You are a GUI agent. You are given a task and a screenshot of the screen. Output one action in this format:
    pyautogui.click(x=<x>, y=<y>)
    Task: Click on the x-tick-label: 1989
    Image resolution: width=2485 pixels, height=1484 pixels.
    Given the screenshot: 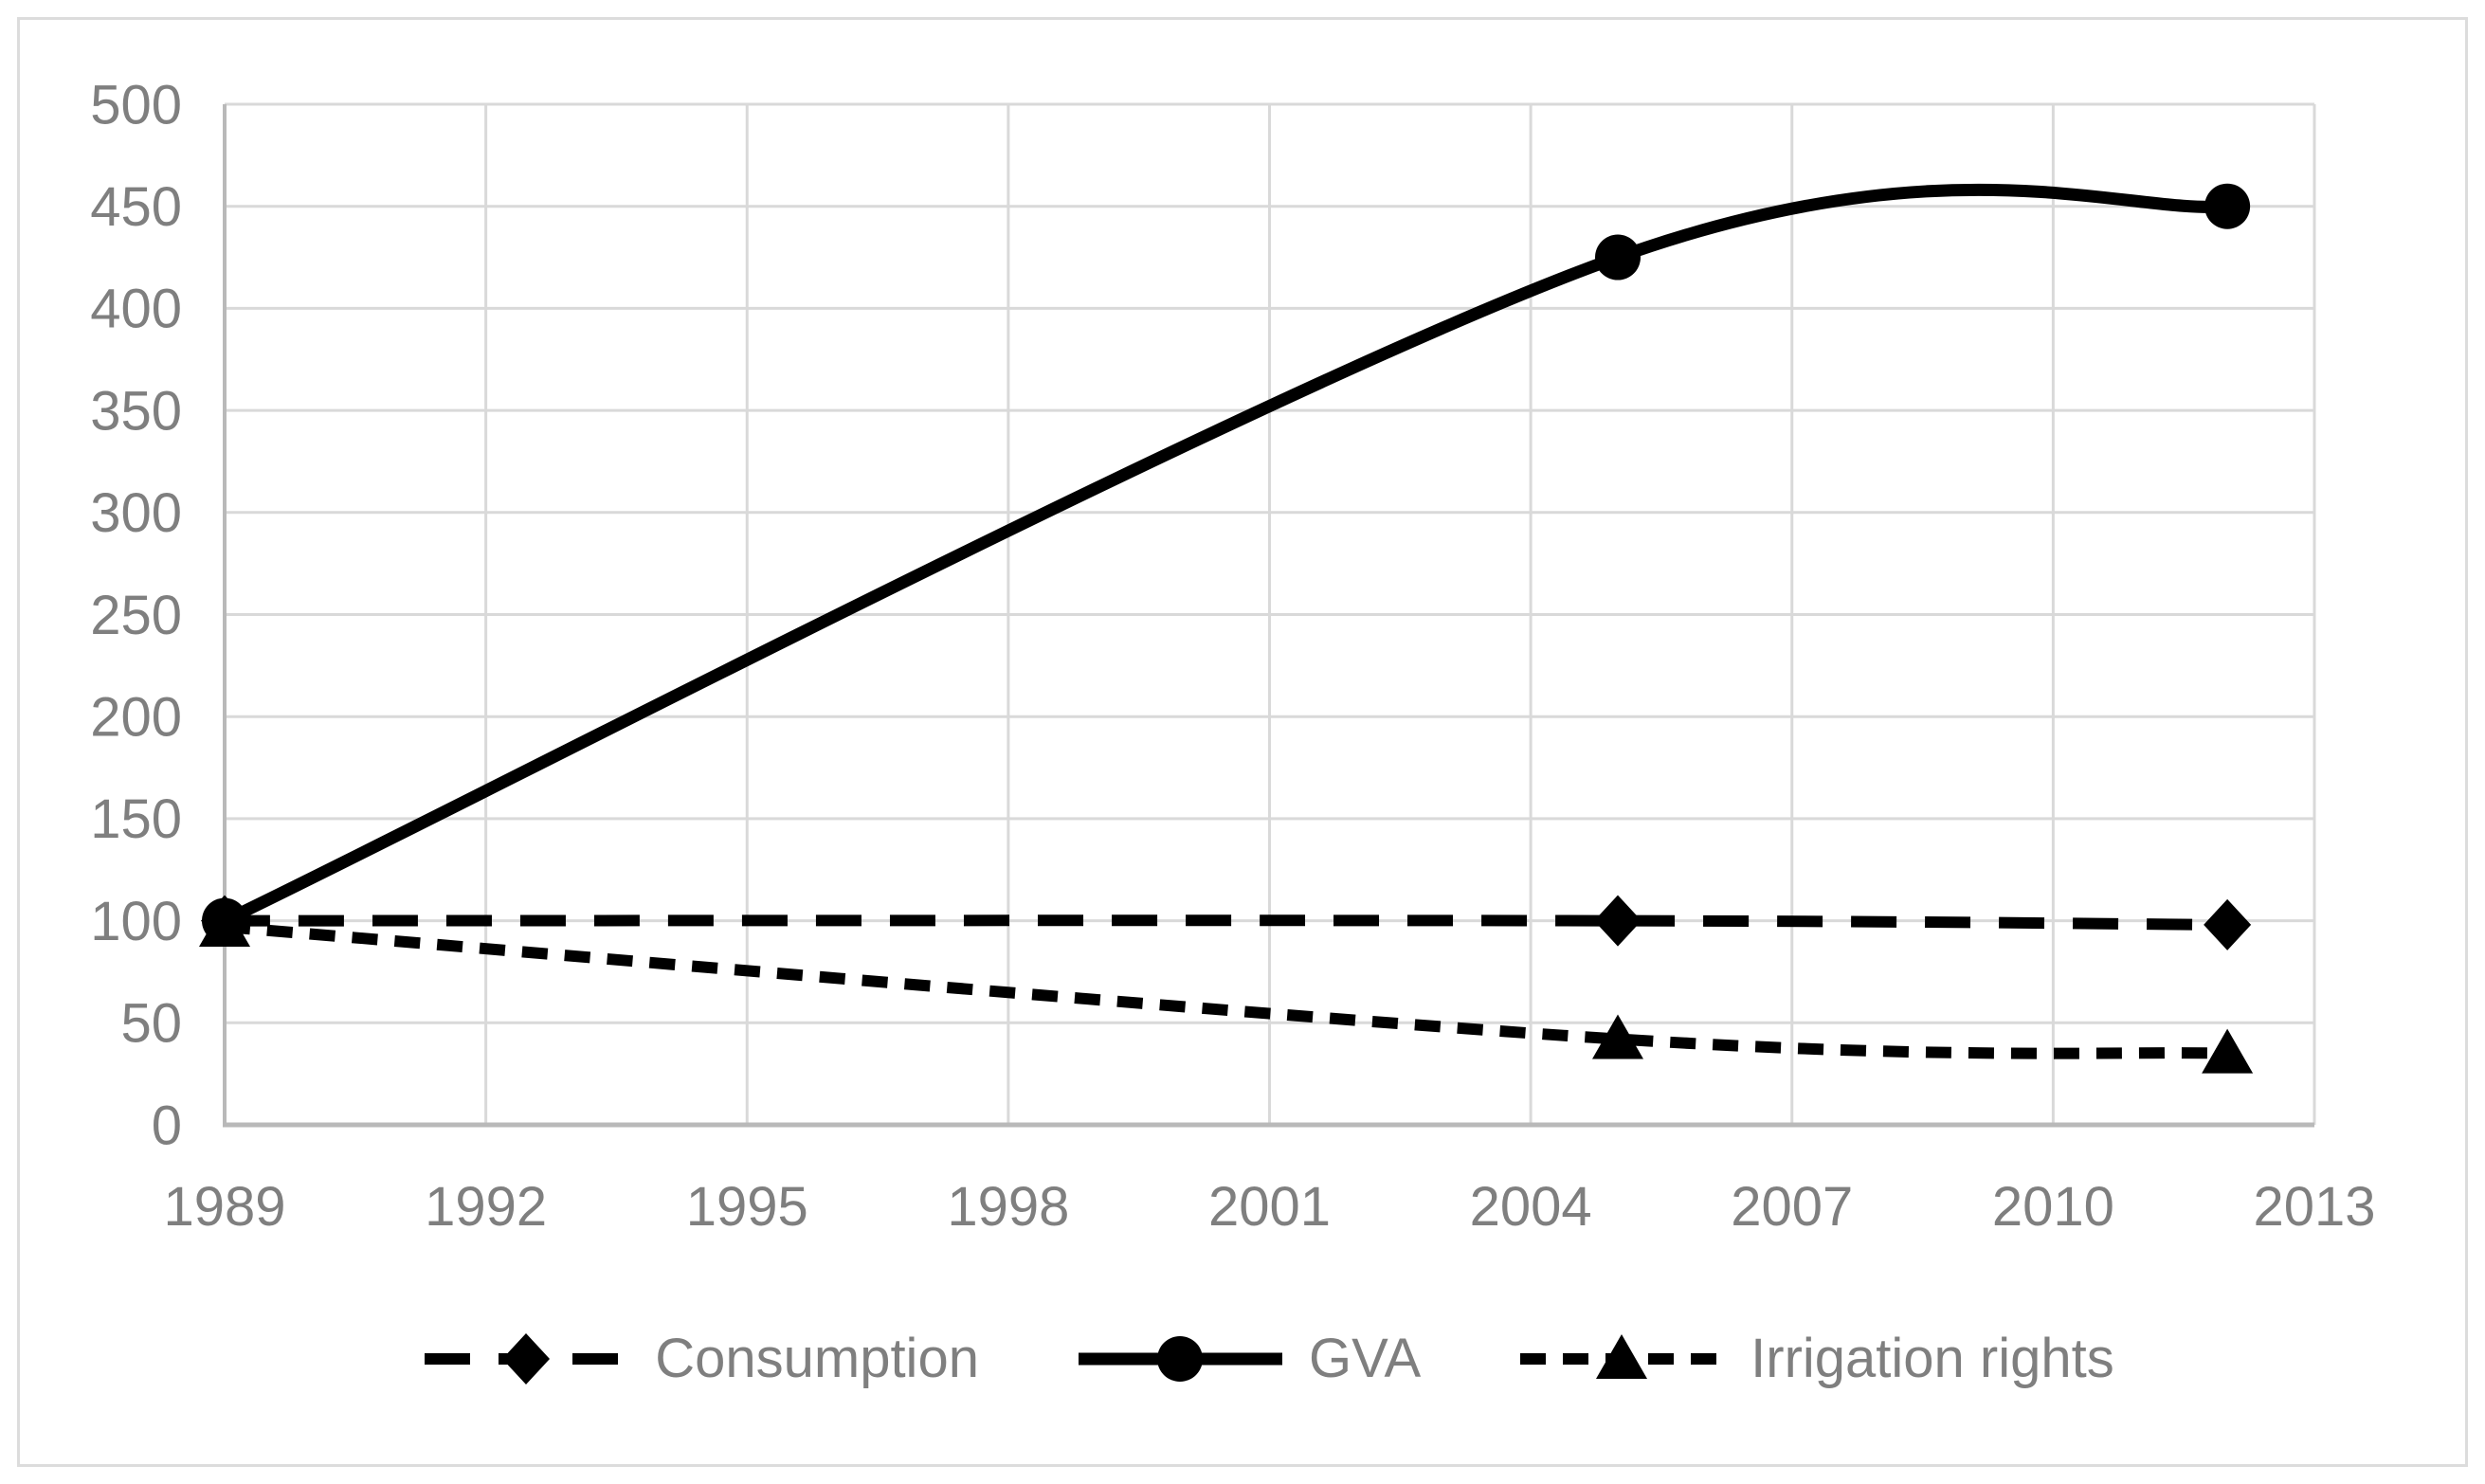 What is the action you would take?
    pyautogui.click(x=224, y=1207)
    